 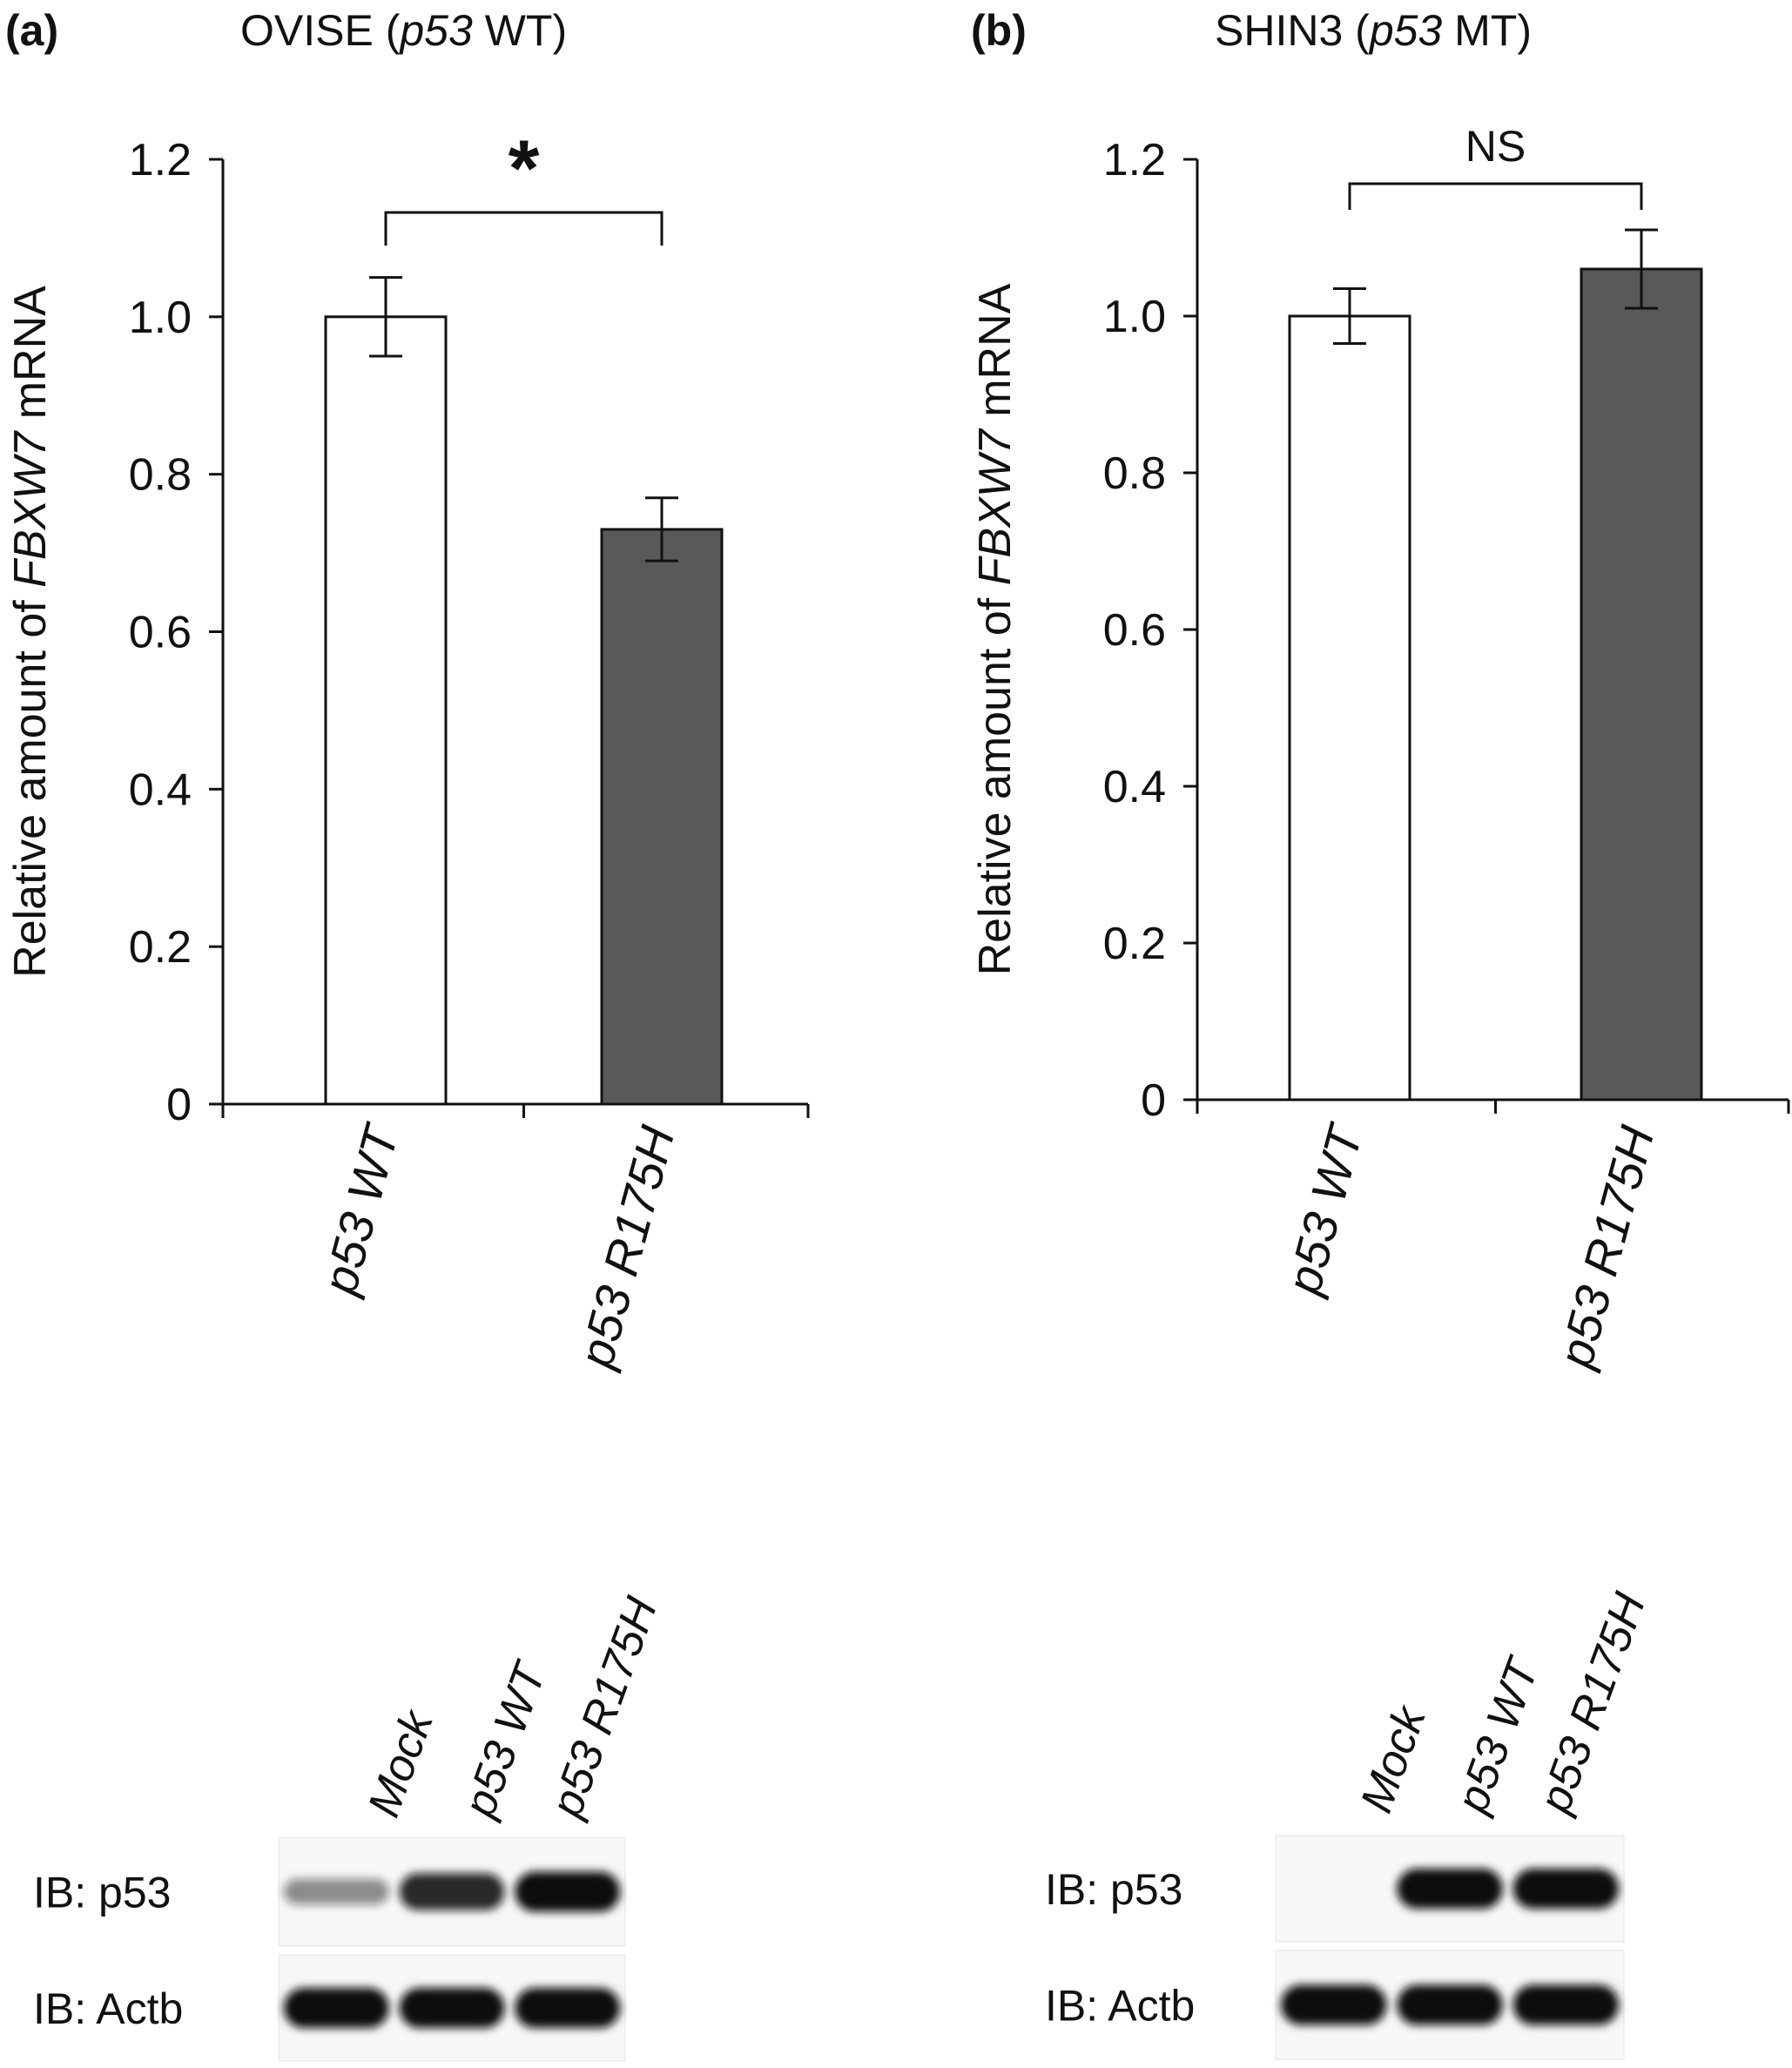 What do you see at coordinates (505, 1739) in the screenshot?
I see `blot-lane-label: p53 WT` at bounding box center [505, 1739].